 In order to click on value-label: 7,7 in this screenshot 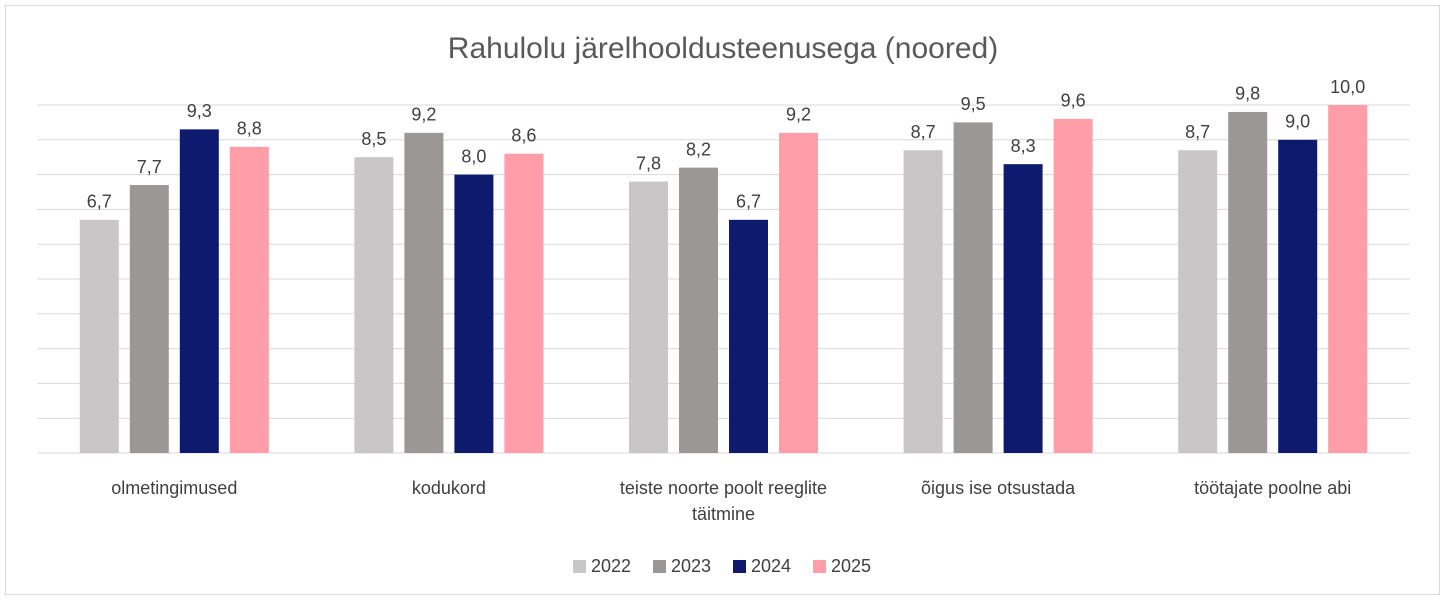, I will do `click(149, 167)`.